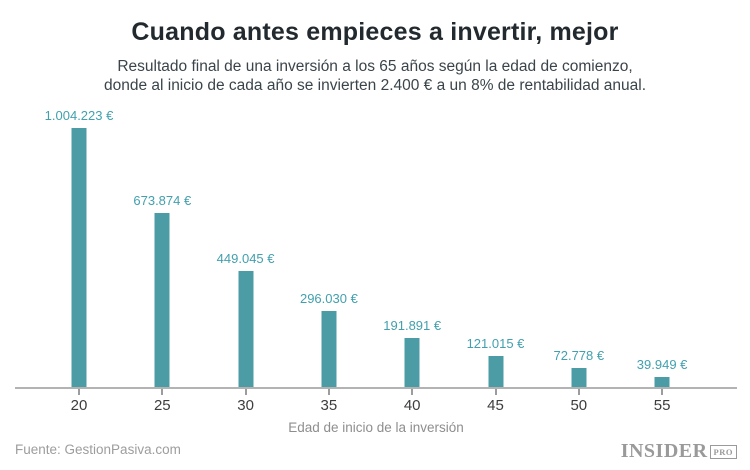  Describe the element at coordinates (245, 258) in the screenshot. I see `bar-value-label: 449.045 €` at that location.